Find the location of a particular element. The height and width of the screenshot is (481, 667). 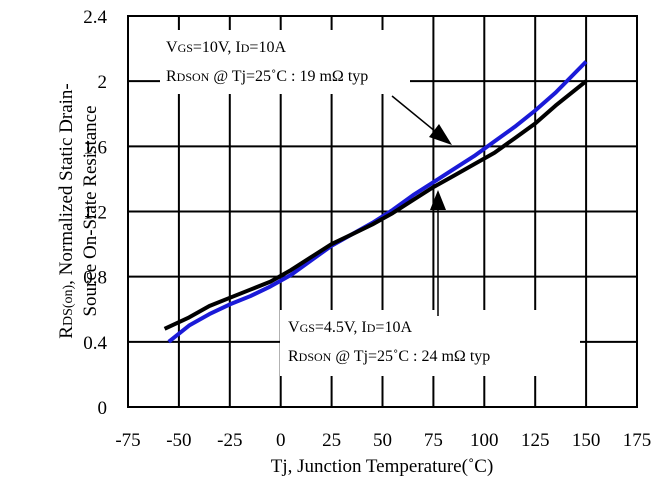

x-tick-label: -25 is located at coordinates (229, 440).